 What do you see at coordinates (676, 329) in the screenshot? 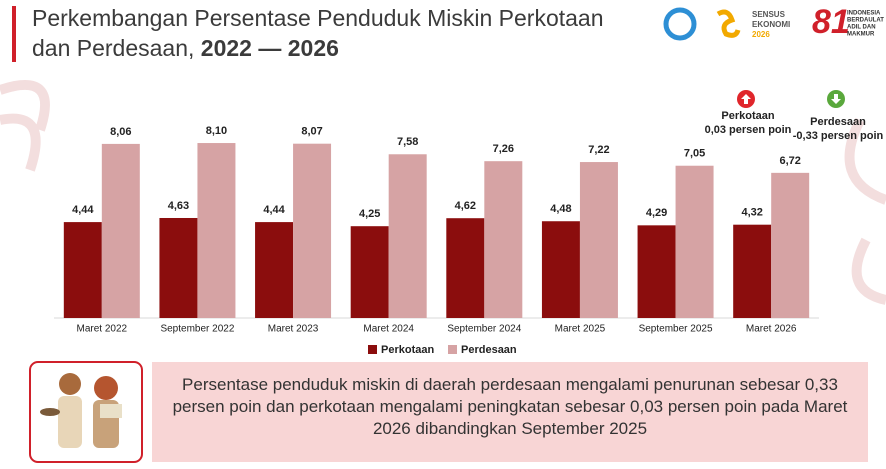
I see `x-tick-label: September 2025` at bounding box center [676, 329].